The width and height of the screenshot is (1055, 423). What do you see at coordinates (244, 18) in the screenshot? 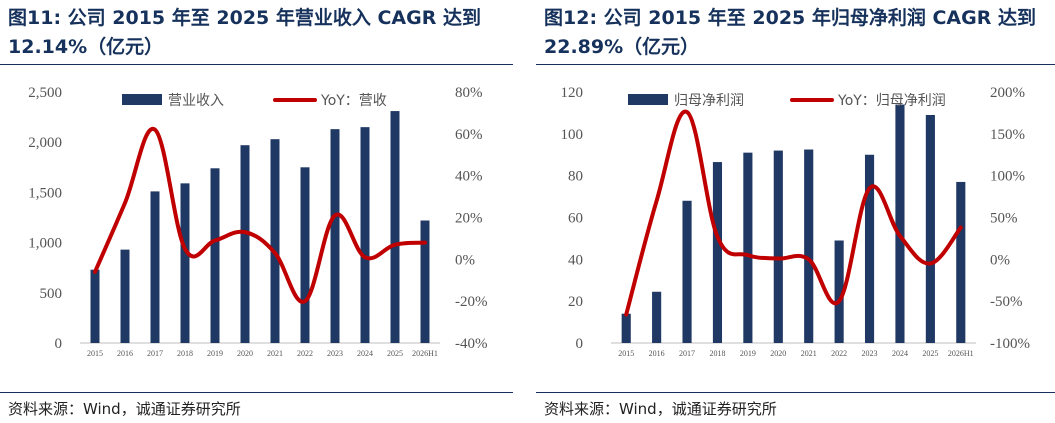
I see `title-line-1: 图11: 公司 2015 年至 2025 年营业收入 CAGR 达到` at bounding box center [244, 18].